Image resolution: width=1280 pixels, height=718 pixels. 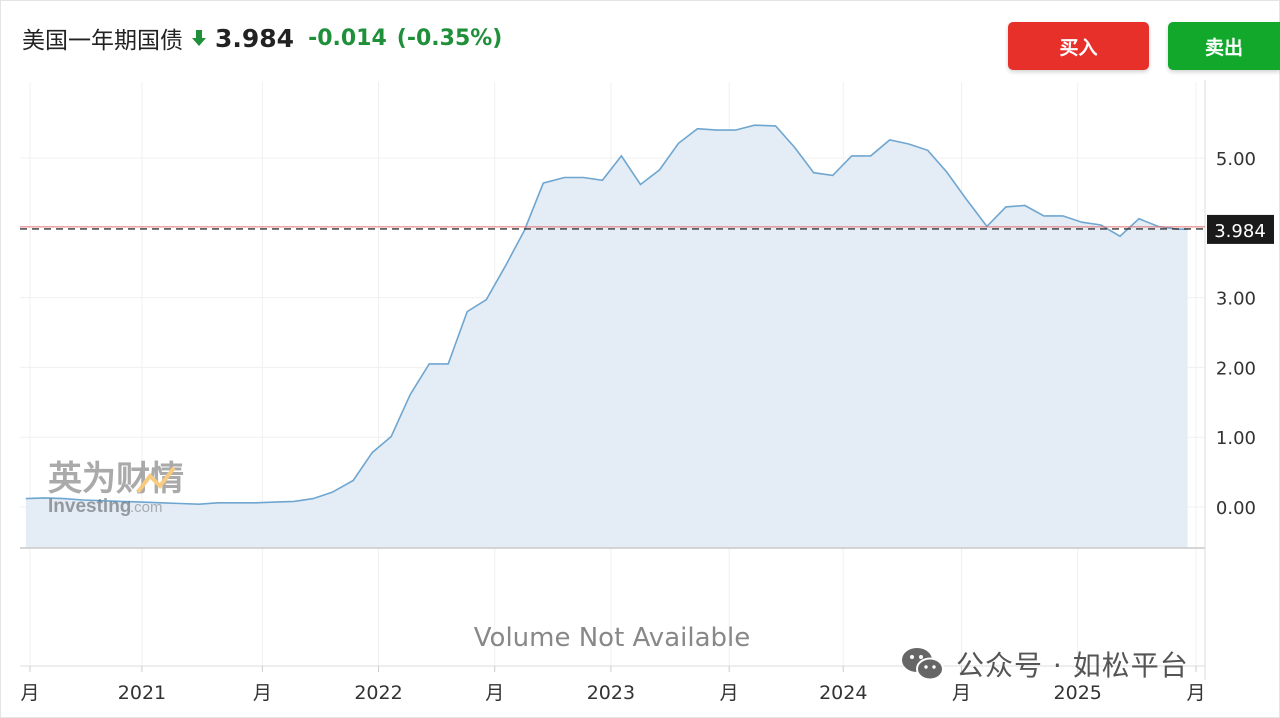 I want to click on y-axis-ticks: 0.00 1.00 2.00 3.00 5.00, so click(x=1236, y=334).